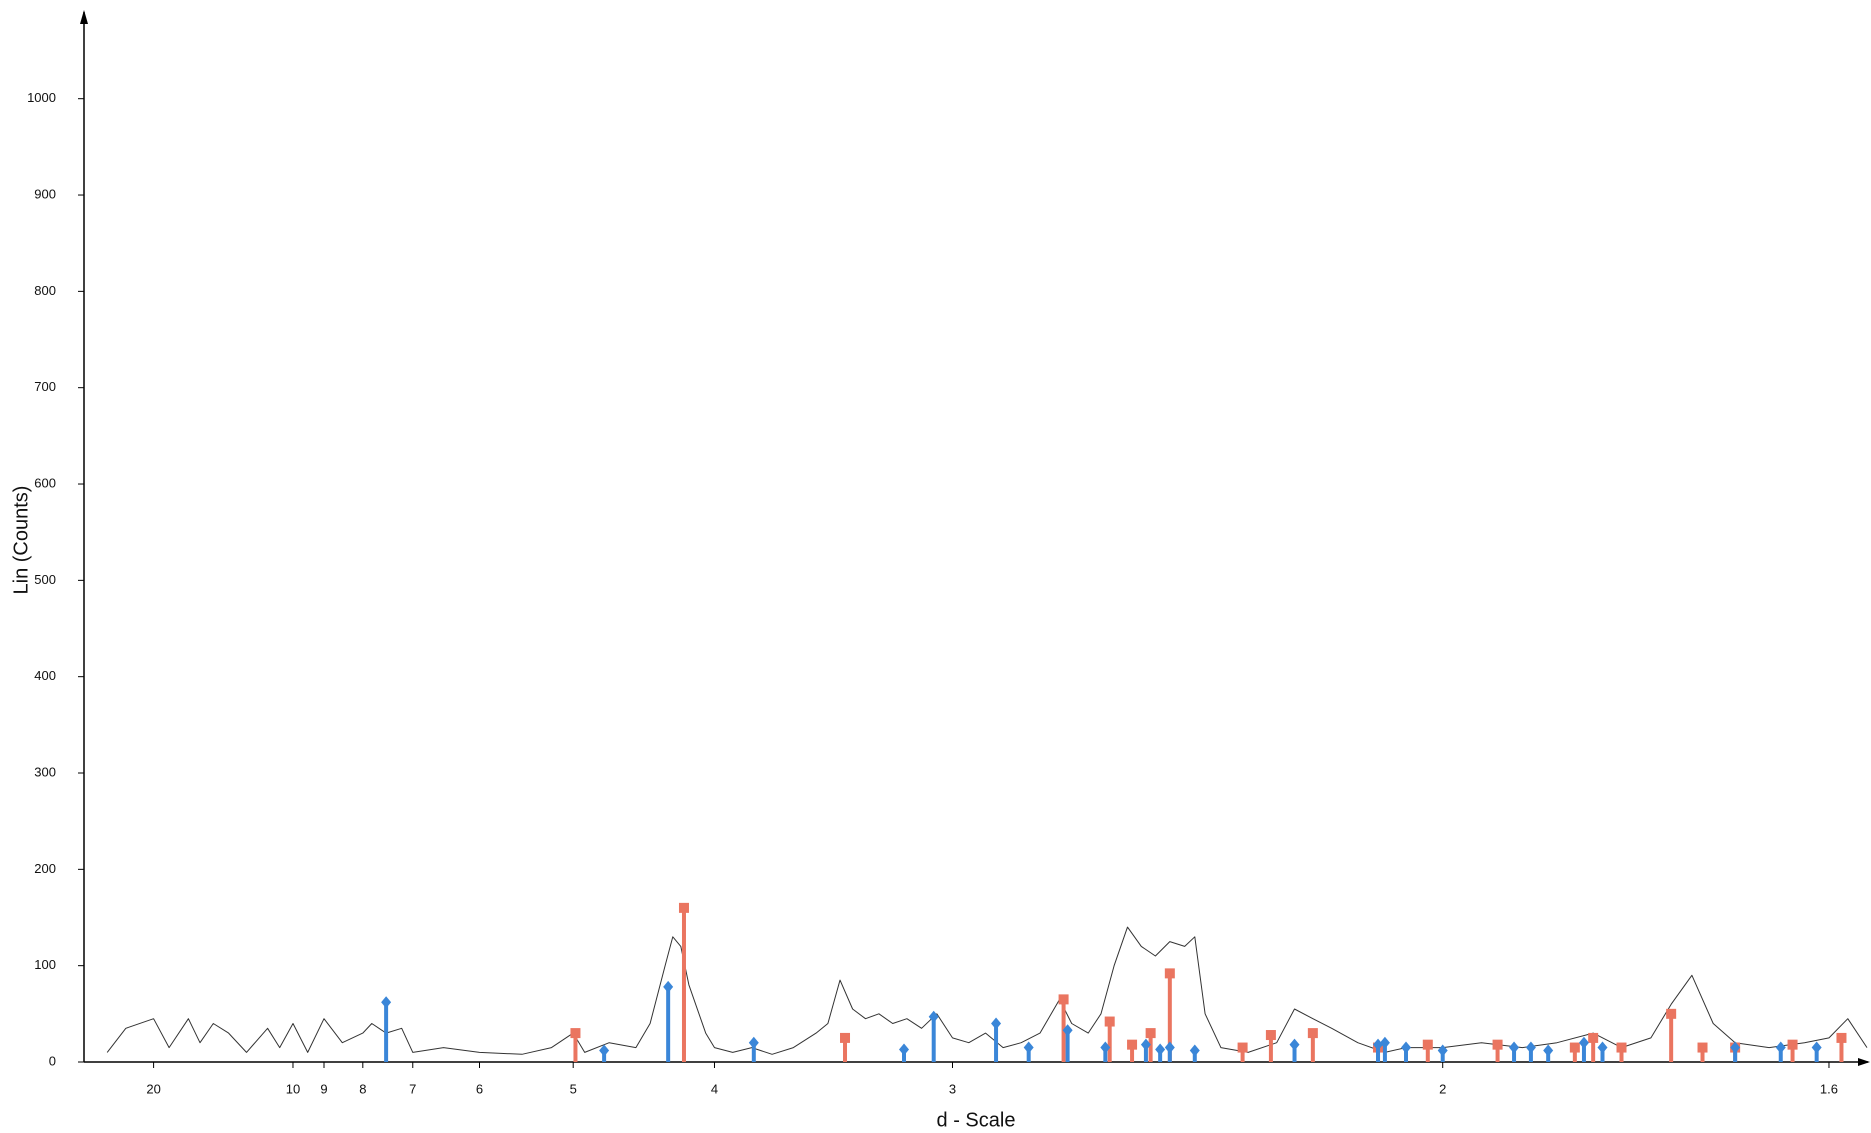 The height and width of the screenshot is (1133, 1871). Describe the element at coordinates (21, 540) in the screenshot. I see `y-axis-title: Lin (Counts)` at that location.